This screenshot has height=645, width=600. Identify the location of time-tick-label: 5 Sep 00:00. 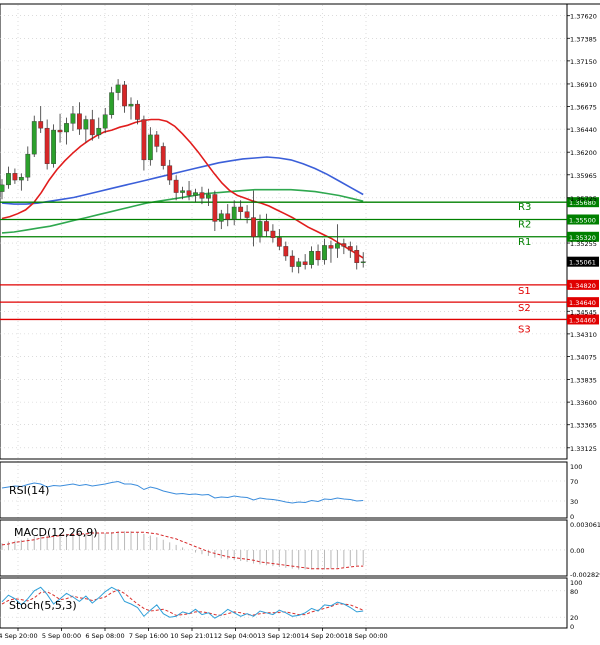
(61, 636).